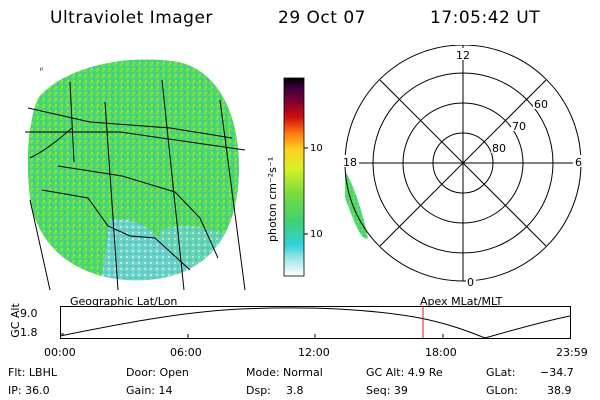  Describe the element at coordinates (157, 372) in the screenshot. I see `status-door: Door: Open` at that location.